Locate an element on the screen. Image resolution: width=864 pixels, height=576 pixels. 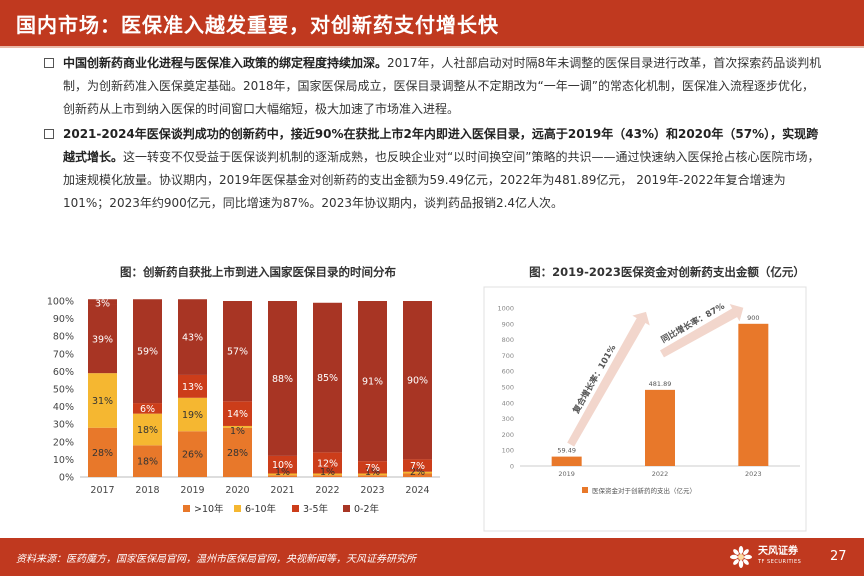
data-label: 85% is located at coordinates (327, 378).